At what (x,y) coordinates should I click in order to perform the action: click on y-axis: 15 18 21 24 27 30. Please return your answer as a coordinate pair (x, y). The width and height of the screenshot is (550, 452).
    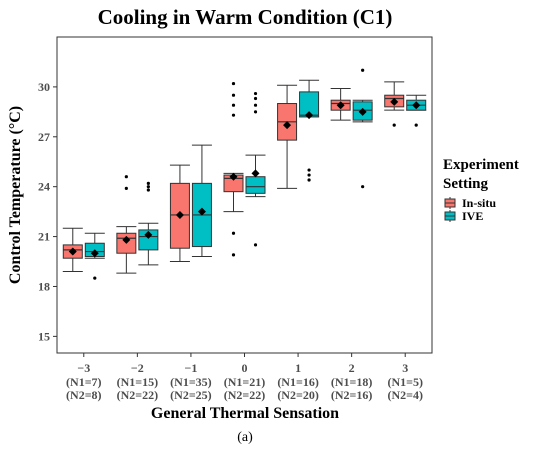
    Looking at the image, I should click on (47, 211).